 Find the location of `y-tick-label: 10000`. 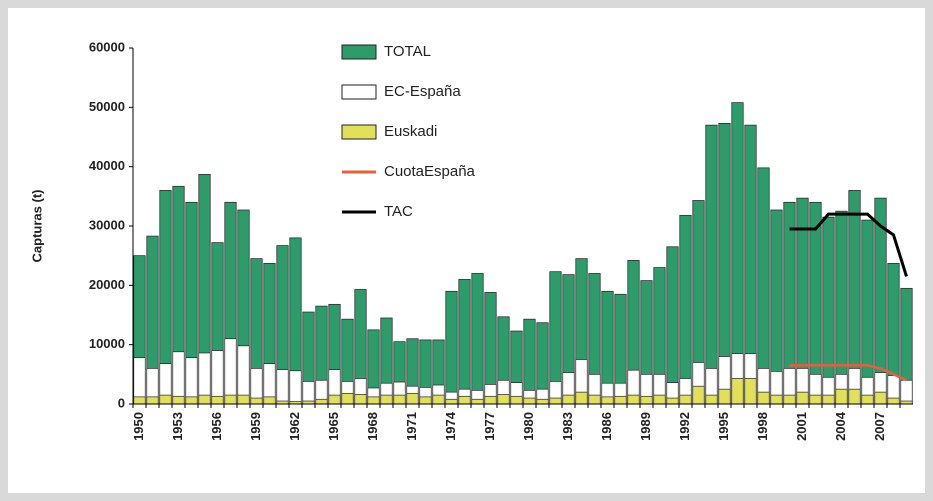

y-tick-label: 10000 is located at coordinates (107, 343).